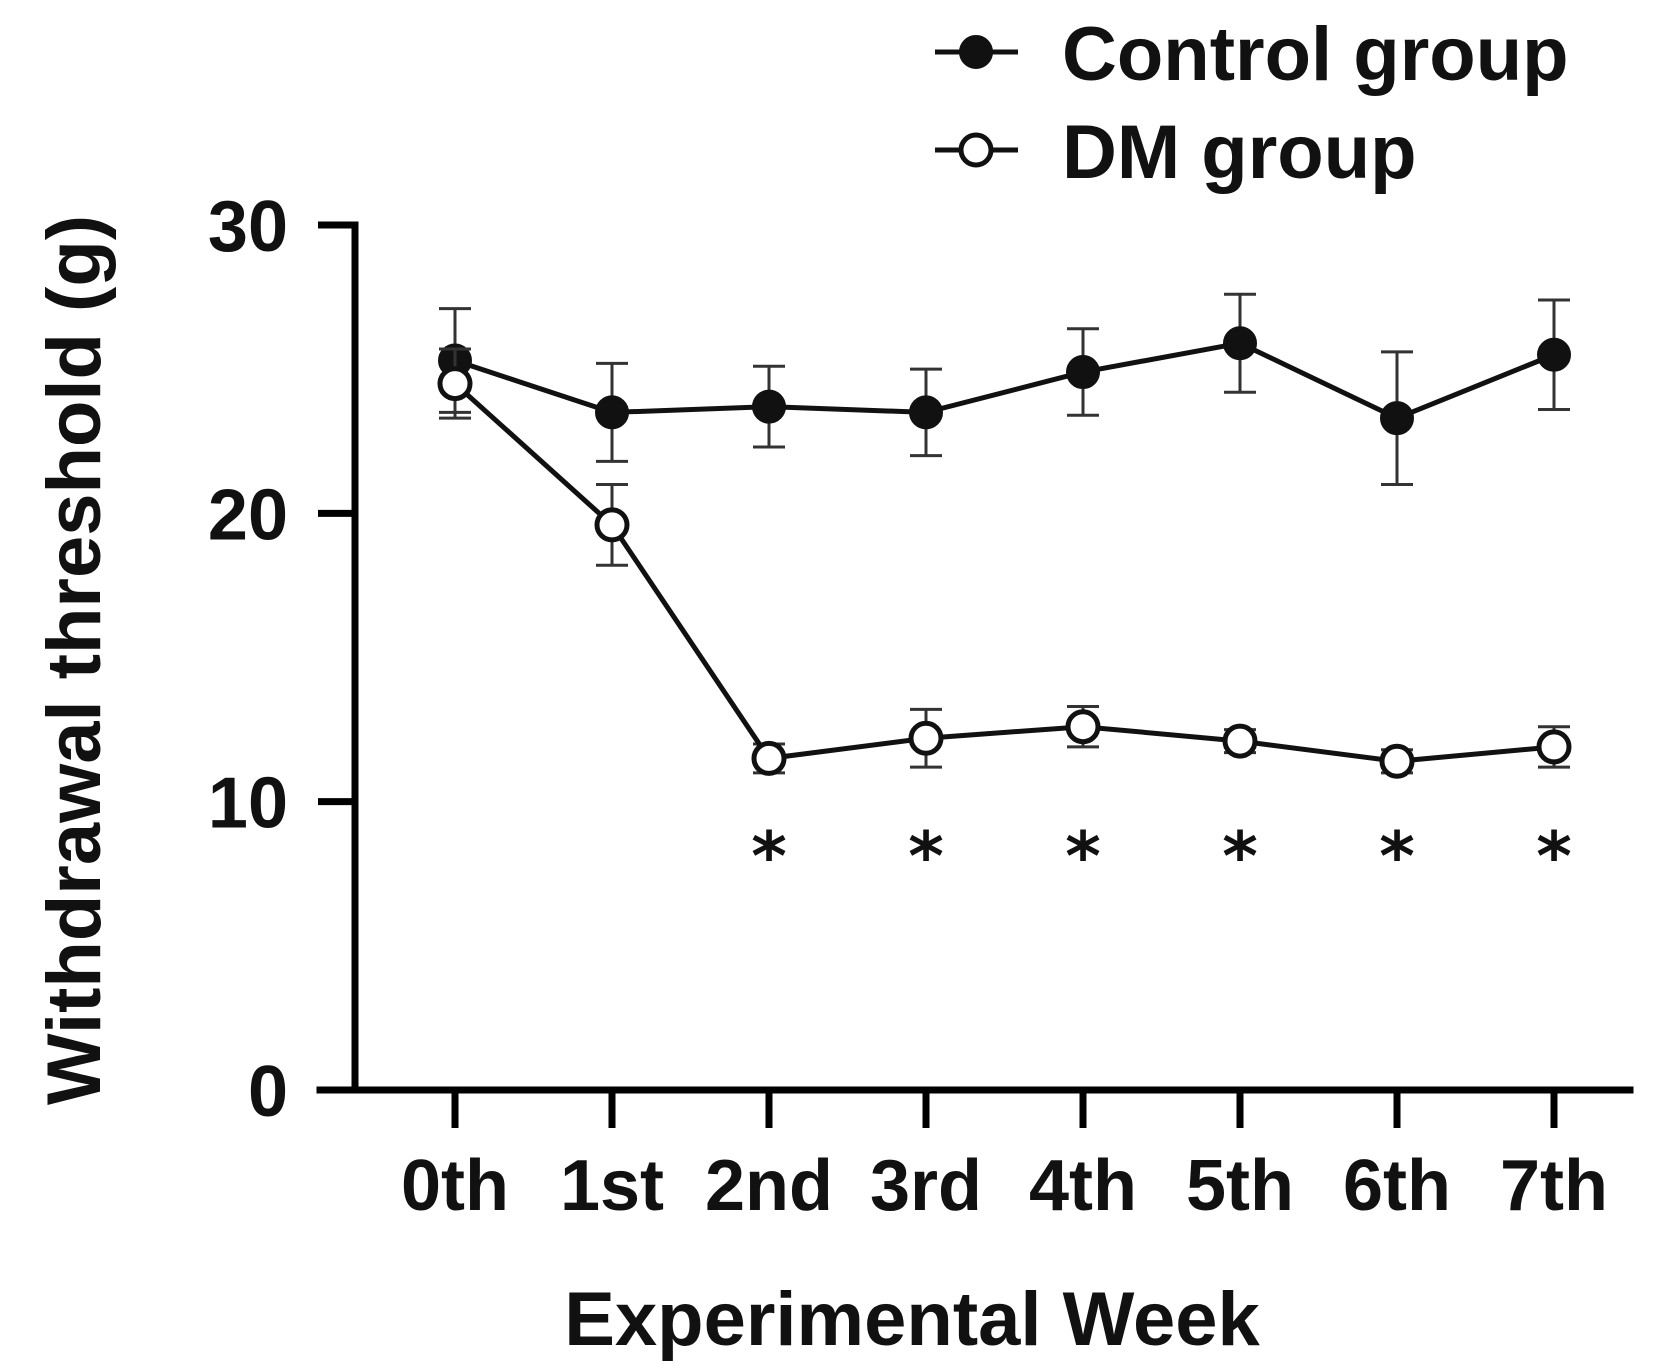 The height and width of the screenshot is (1371, 1669). Describe the element at coordinates (912, 1319) in the screenshot. I see `x-axis-title: Experimental Week` at that location.